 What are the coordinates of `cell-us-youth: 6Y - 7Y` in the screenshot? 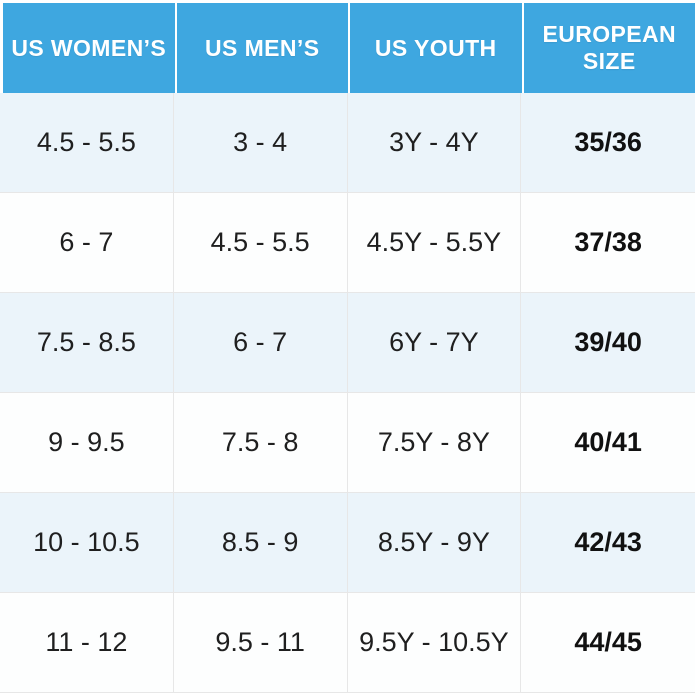 It's located at (434, 343).